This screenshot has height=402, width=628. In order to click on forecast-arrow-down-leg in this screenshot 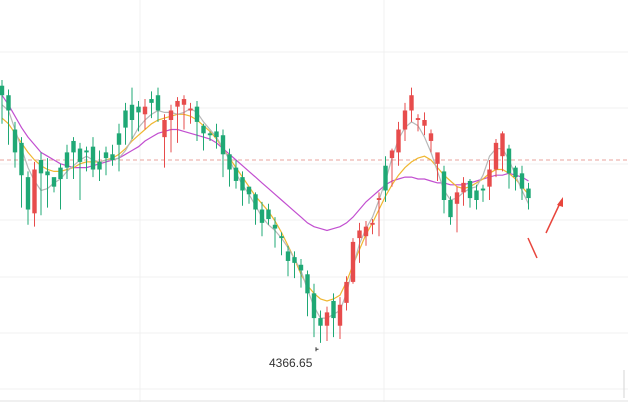, I will do `click(532, 248)`.